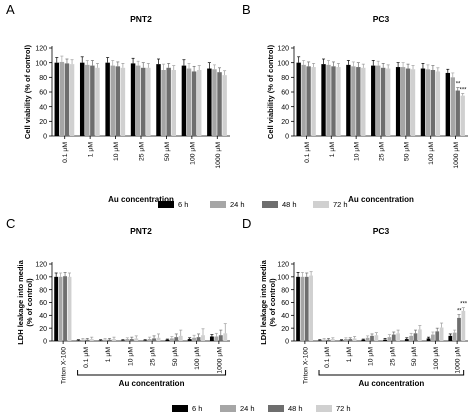 This screenshot has width=474, height=417. Describe the element at coordinates (464, 90) in the screenshot. I see `significance-mark: ***` at that location.